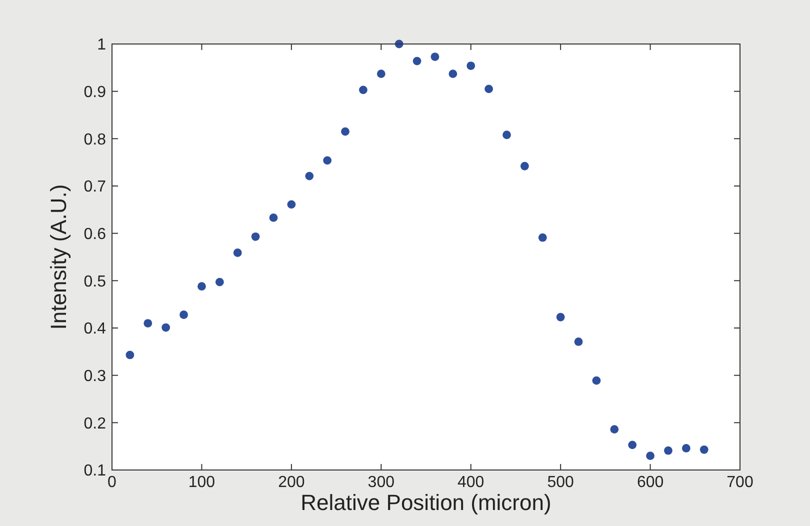  What do you see at coordinates (560, 482) in the screenshot?
I see `x-tick-label: 500` at bounding box center [560, 482].